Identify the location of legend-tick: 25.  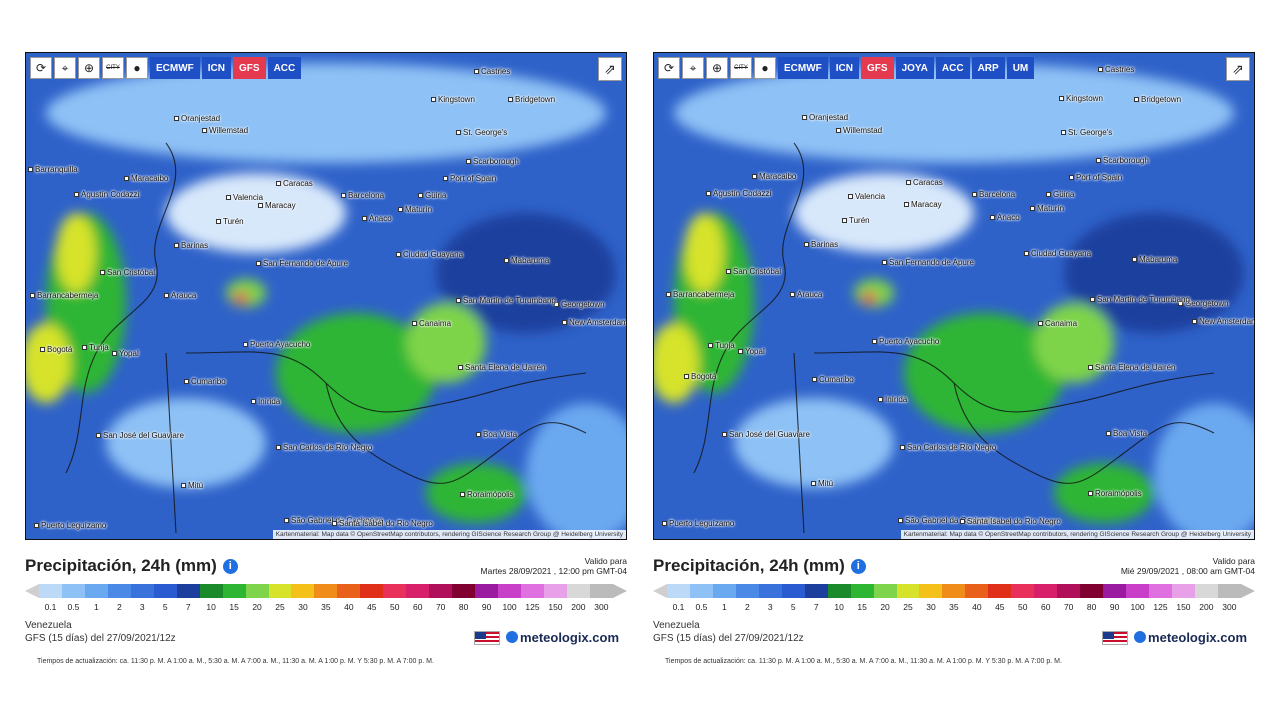
(280, 607).